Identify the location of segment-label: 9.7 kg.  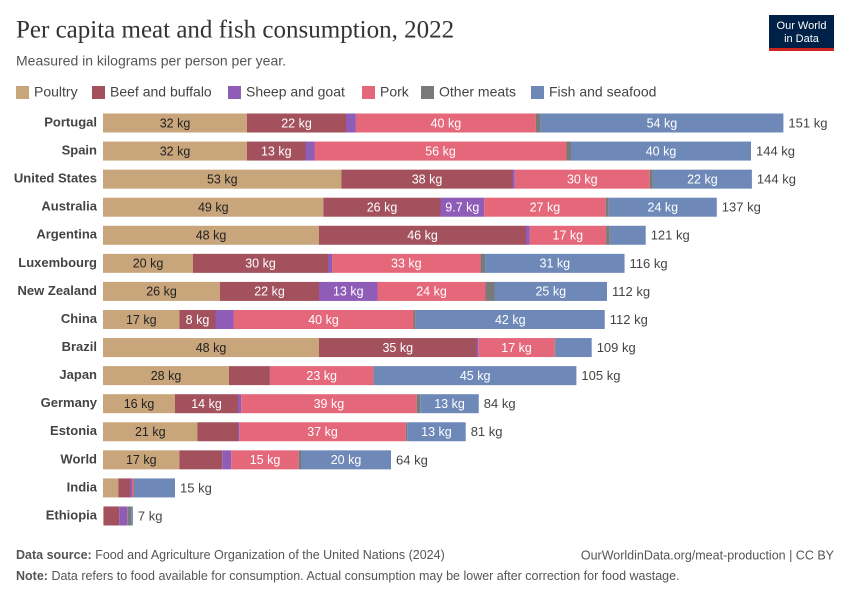
(462, 208).